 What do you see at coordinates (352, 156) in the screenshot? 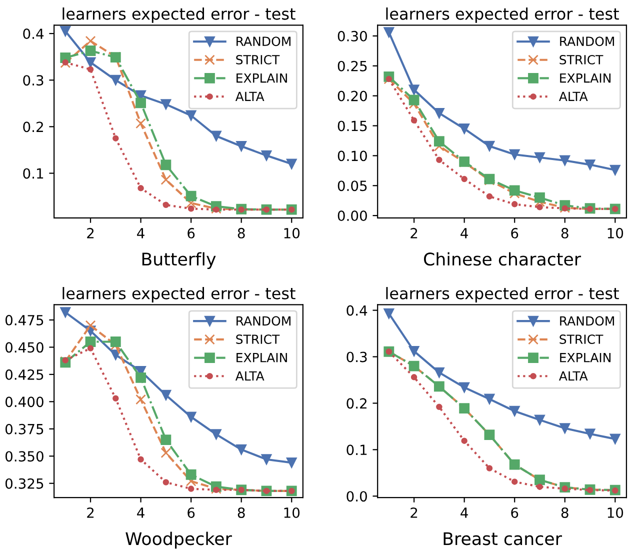
I see `y-tick-label: 0.10` at bounding box center [352, 156].